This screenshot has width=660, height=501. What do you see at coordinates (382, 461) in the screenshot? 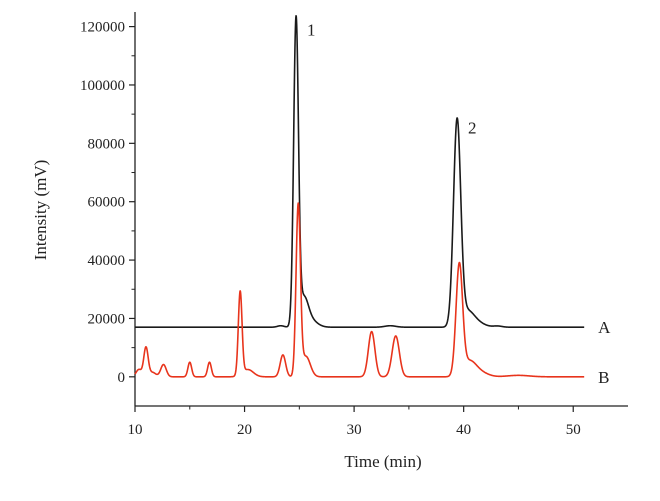
I see `x-axis-title: Time (min)` at bounding box center [382, 461].